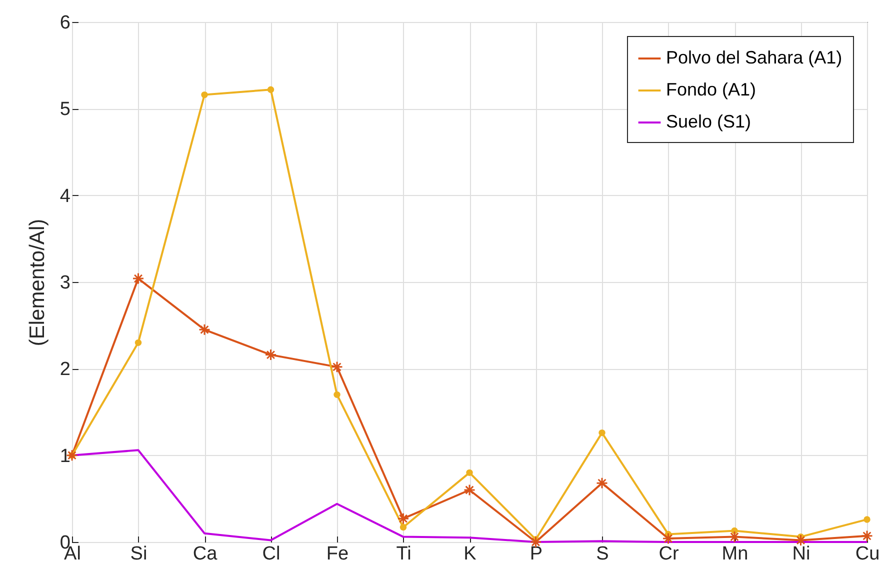  Describe the element at coordinates (271, 554) in the screenshot. I see `x-tick-label: Cl` at that location.